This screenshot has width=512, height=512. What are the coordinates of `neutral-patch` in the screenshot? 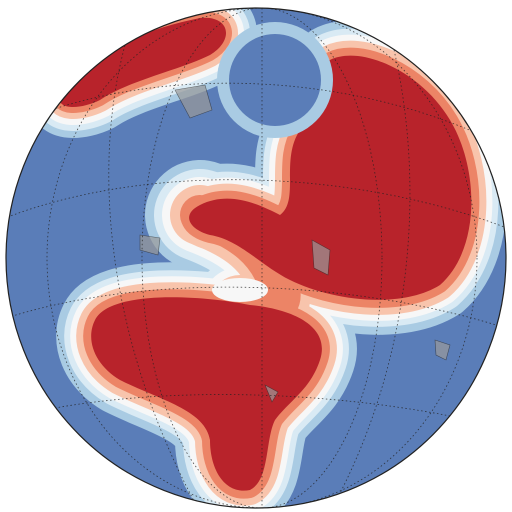 It's located at (240, 290).